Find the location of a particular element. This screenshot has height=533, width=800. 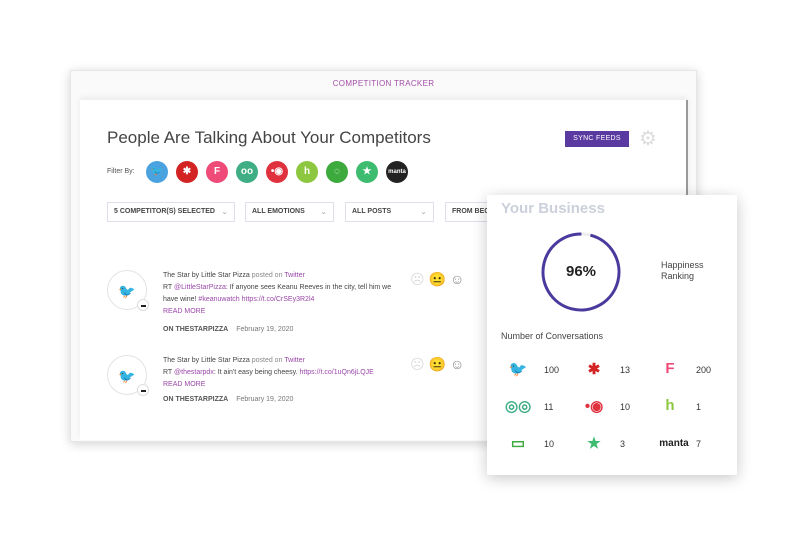

competitors-dropdown: 5 COMPETITOR(S) SELECTED ⌄ is located at coordinates (171, 212).